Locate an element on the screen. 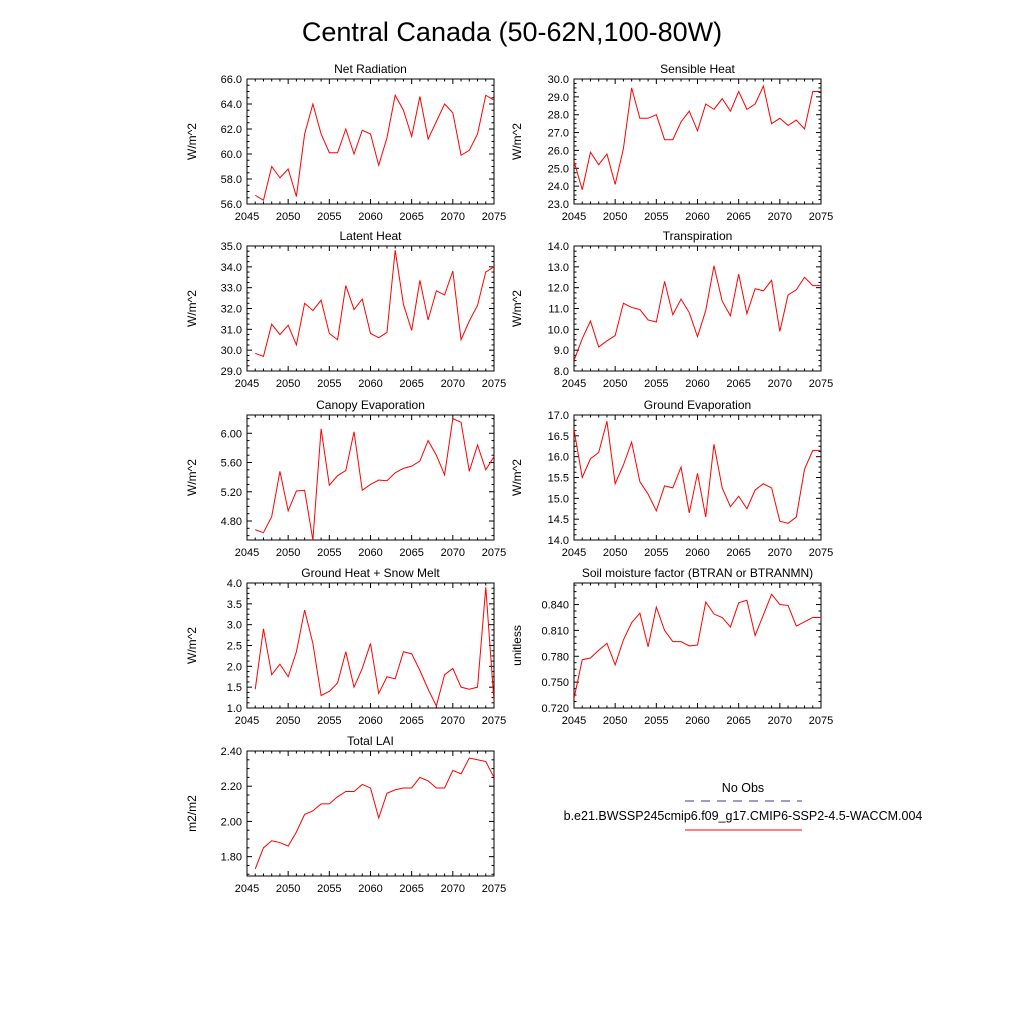  y-tick-label: 0.780 is located at coordinates (555, 657).